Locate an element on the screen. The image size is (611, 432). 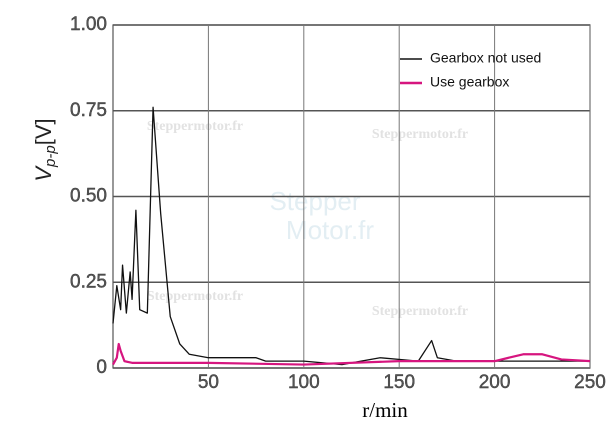
y-tick-label: 0.50 is located at coordinates (88, 196).